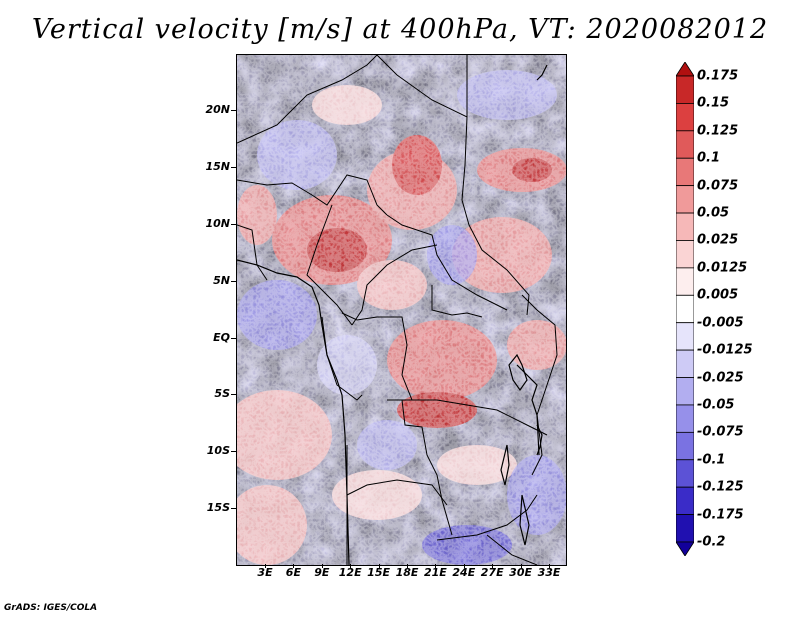  I want to click on colorbar-level-label: 0.05, so click(713, 213).